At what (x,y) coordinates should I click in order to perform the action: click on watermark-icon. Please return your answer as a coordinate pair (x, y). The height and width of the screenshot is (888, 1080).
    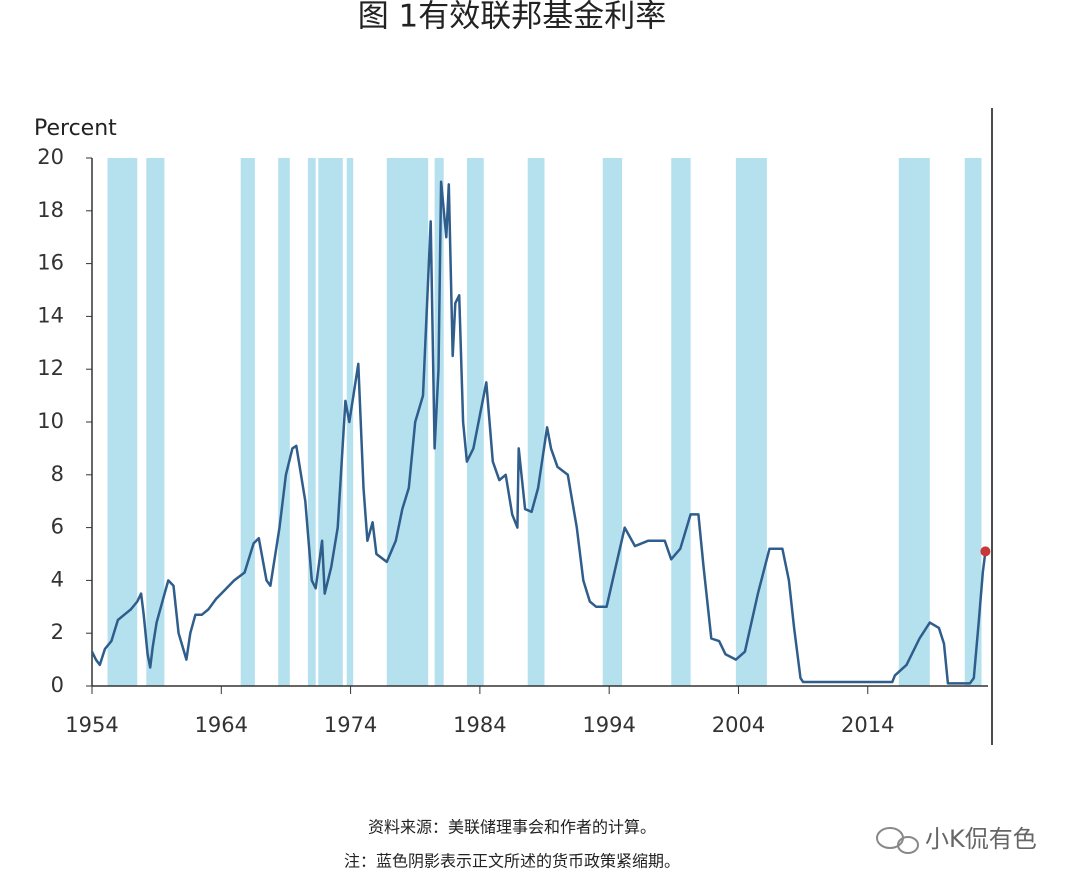
    Looking at the image, I should click on (897, 840).